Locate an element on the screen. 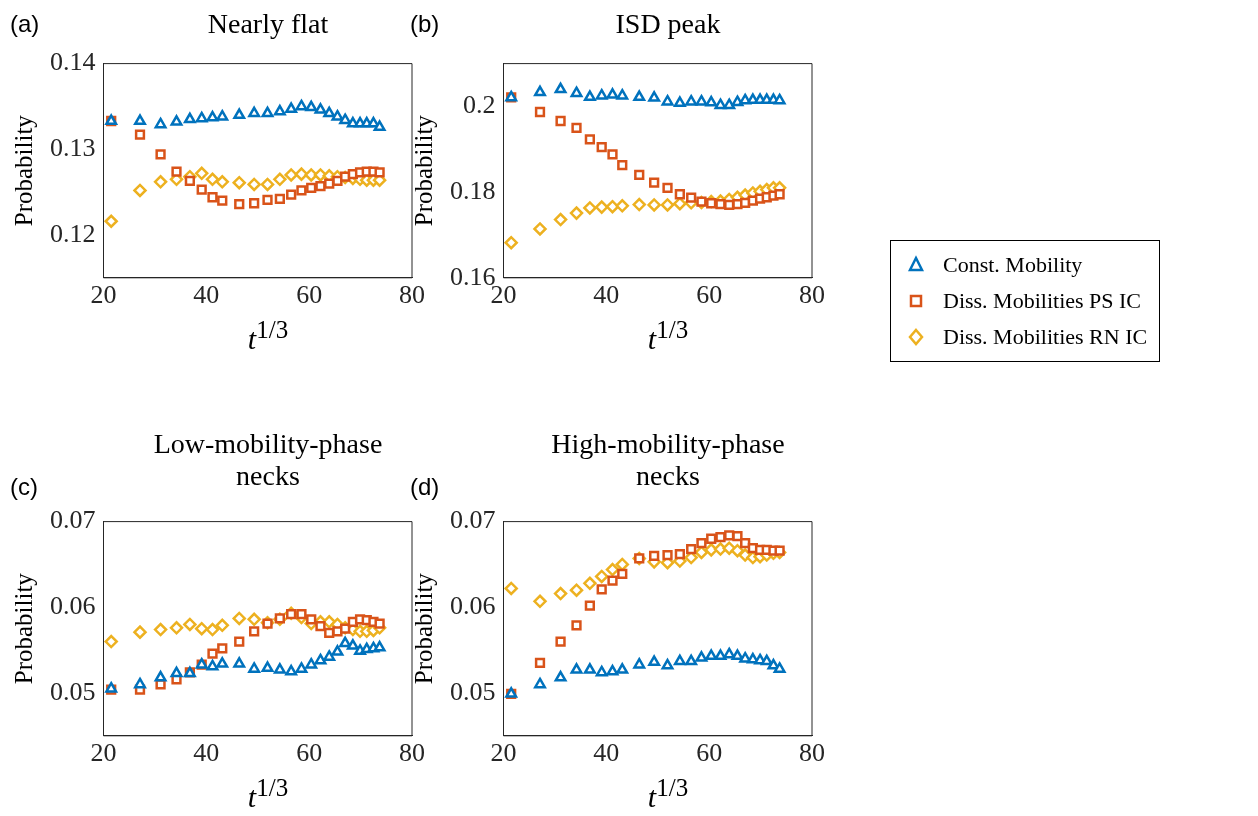 Image resolution: width=1258 pixels, height=816 pixels. text: (d) is located at coordinates (425, 487).